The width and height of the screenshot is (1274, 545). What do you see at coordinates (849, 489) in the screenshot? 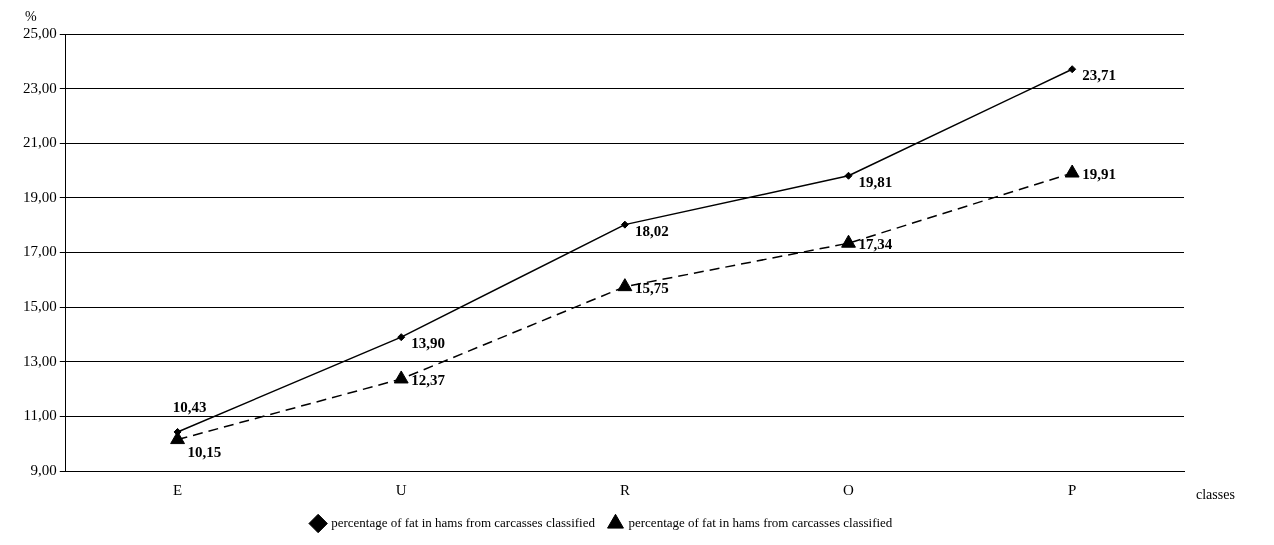
I see `x-tick-label: O` at bounding box center [849, 489].